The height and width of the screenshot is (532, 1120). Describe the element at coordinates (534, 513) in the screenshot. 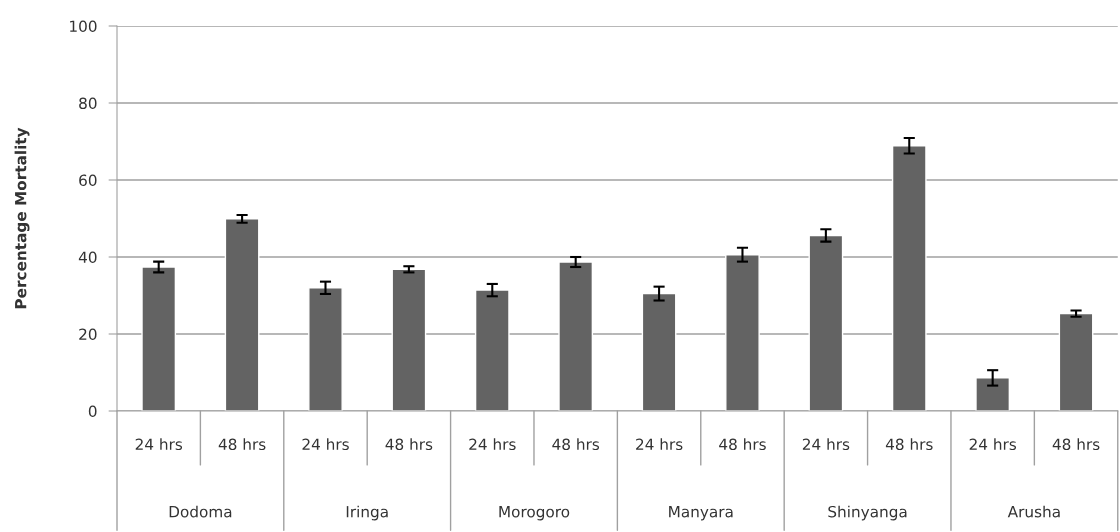

I see `text: Morogoro` at that location.